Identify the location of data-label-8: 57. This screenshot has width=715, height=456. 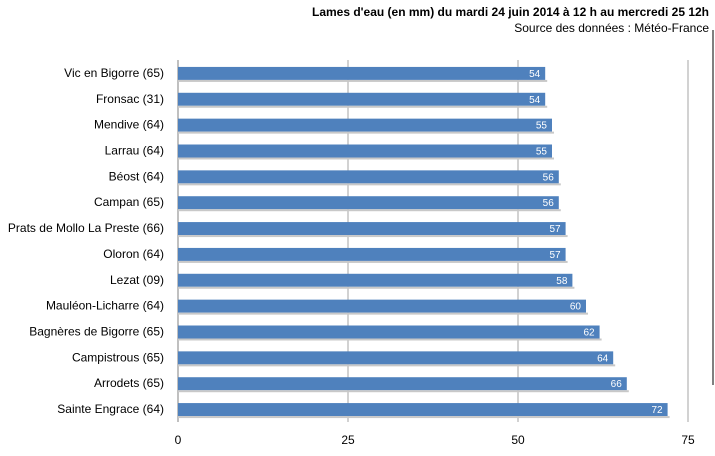
(555, 255).